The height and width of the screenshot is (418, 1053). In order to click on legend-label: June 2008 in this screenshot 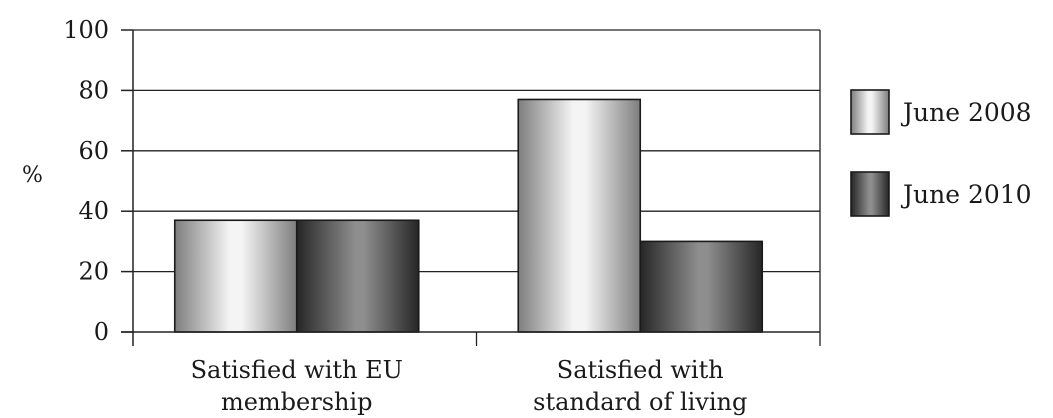, I will do `click(966, 112)`.